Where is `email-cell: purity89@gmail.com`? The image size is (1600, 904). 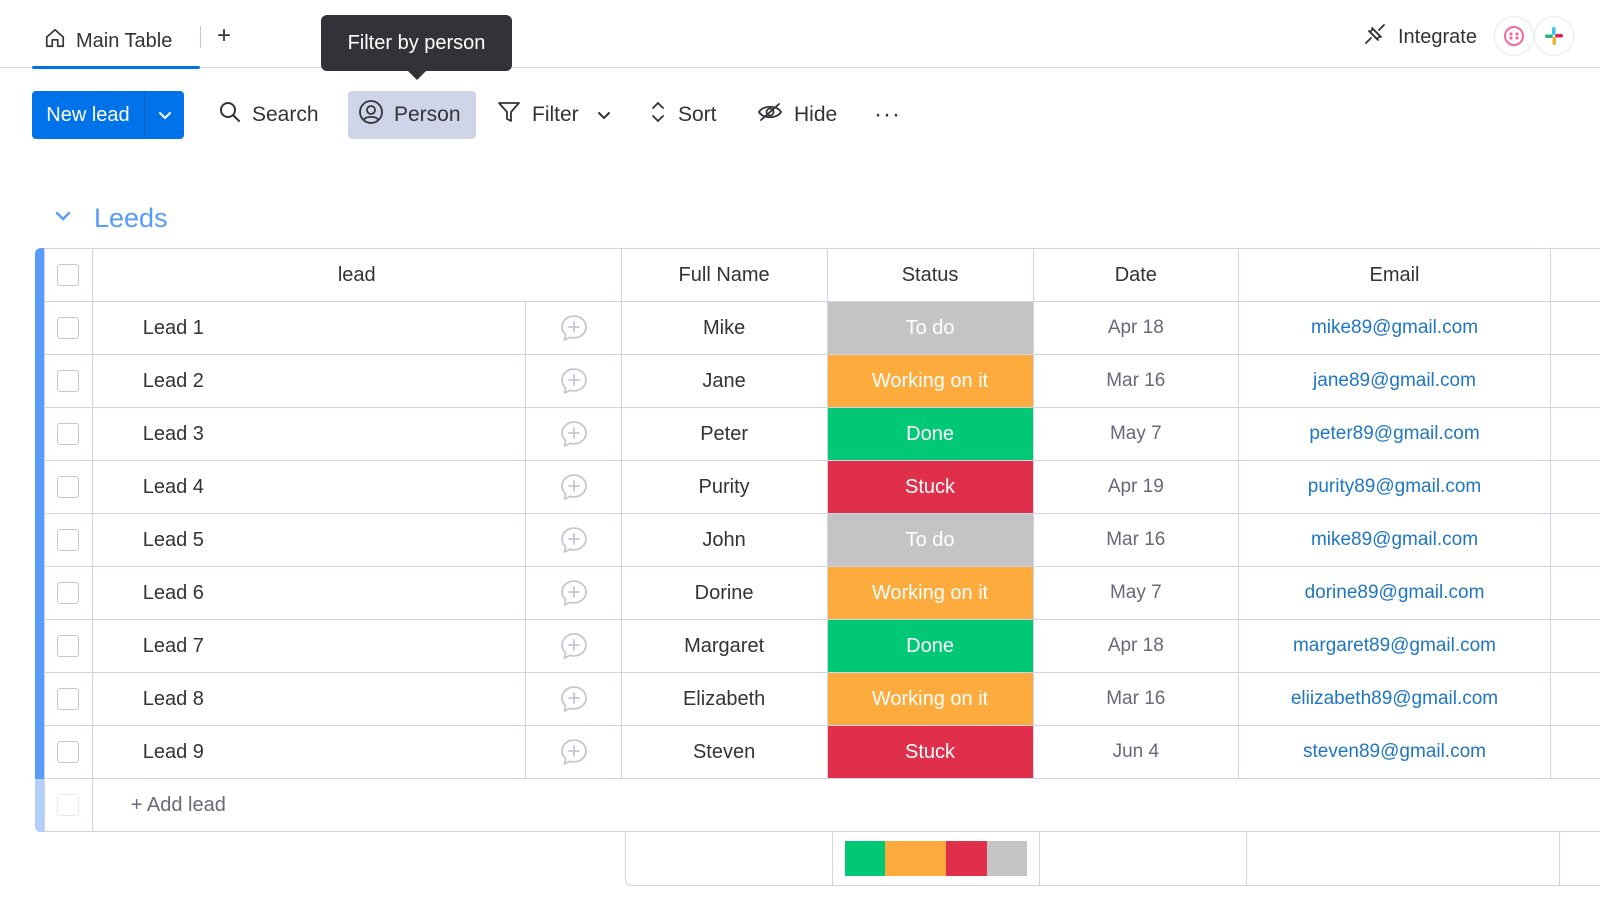
email-cell: purity89@gmail.com is located at coordinates (1394, 487).